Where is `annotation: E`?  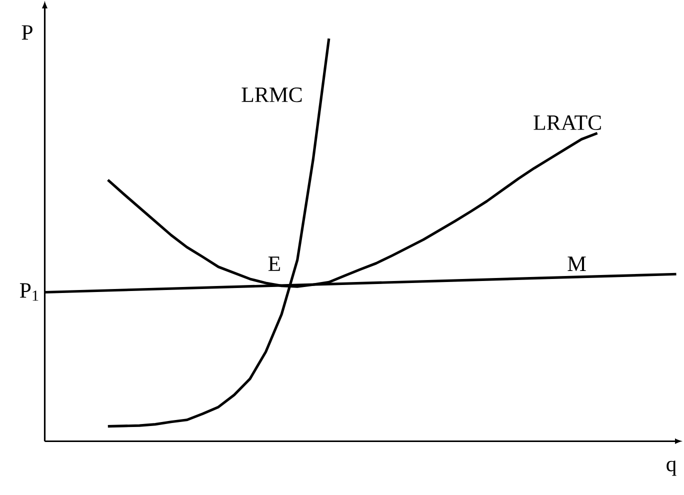 annotation: E is located at coordinates (274, 263).